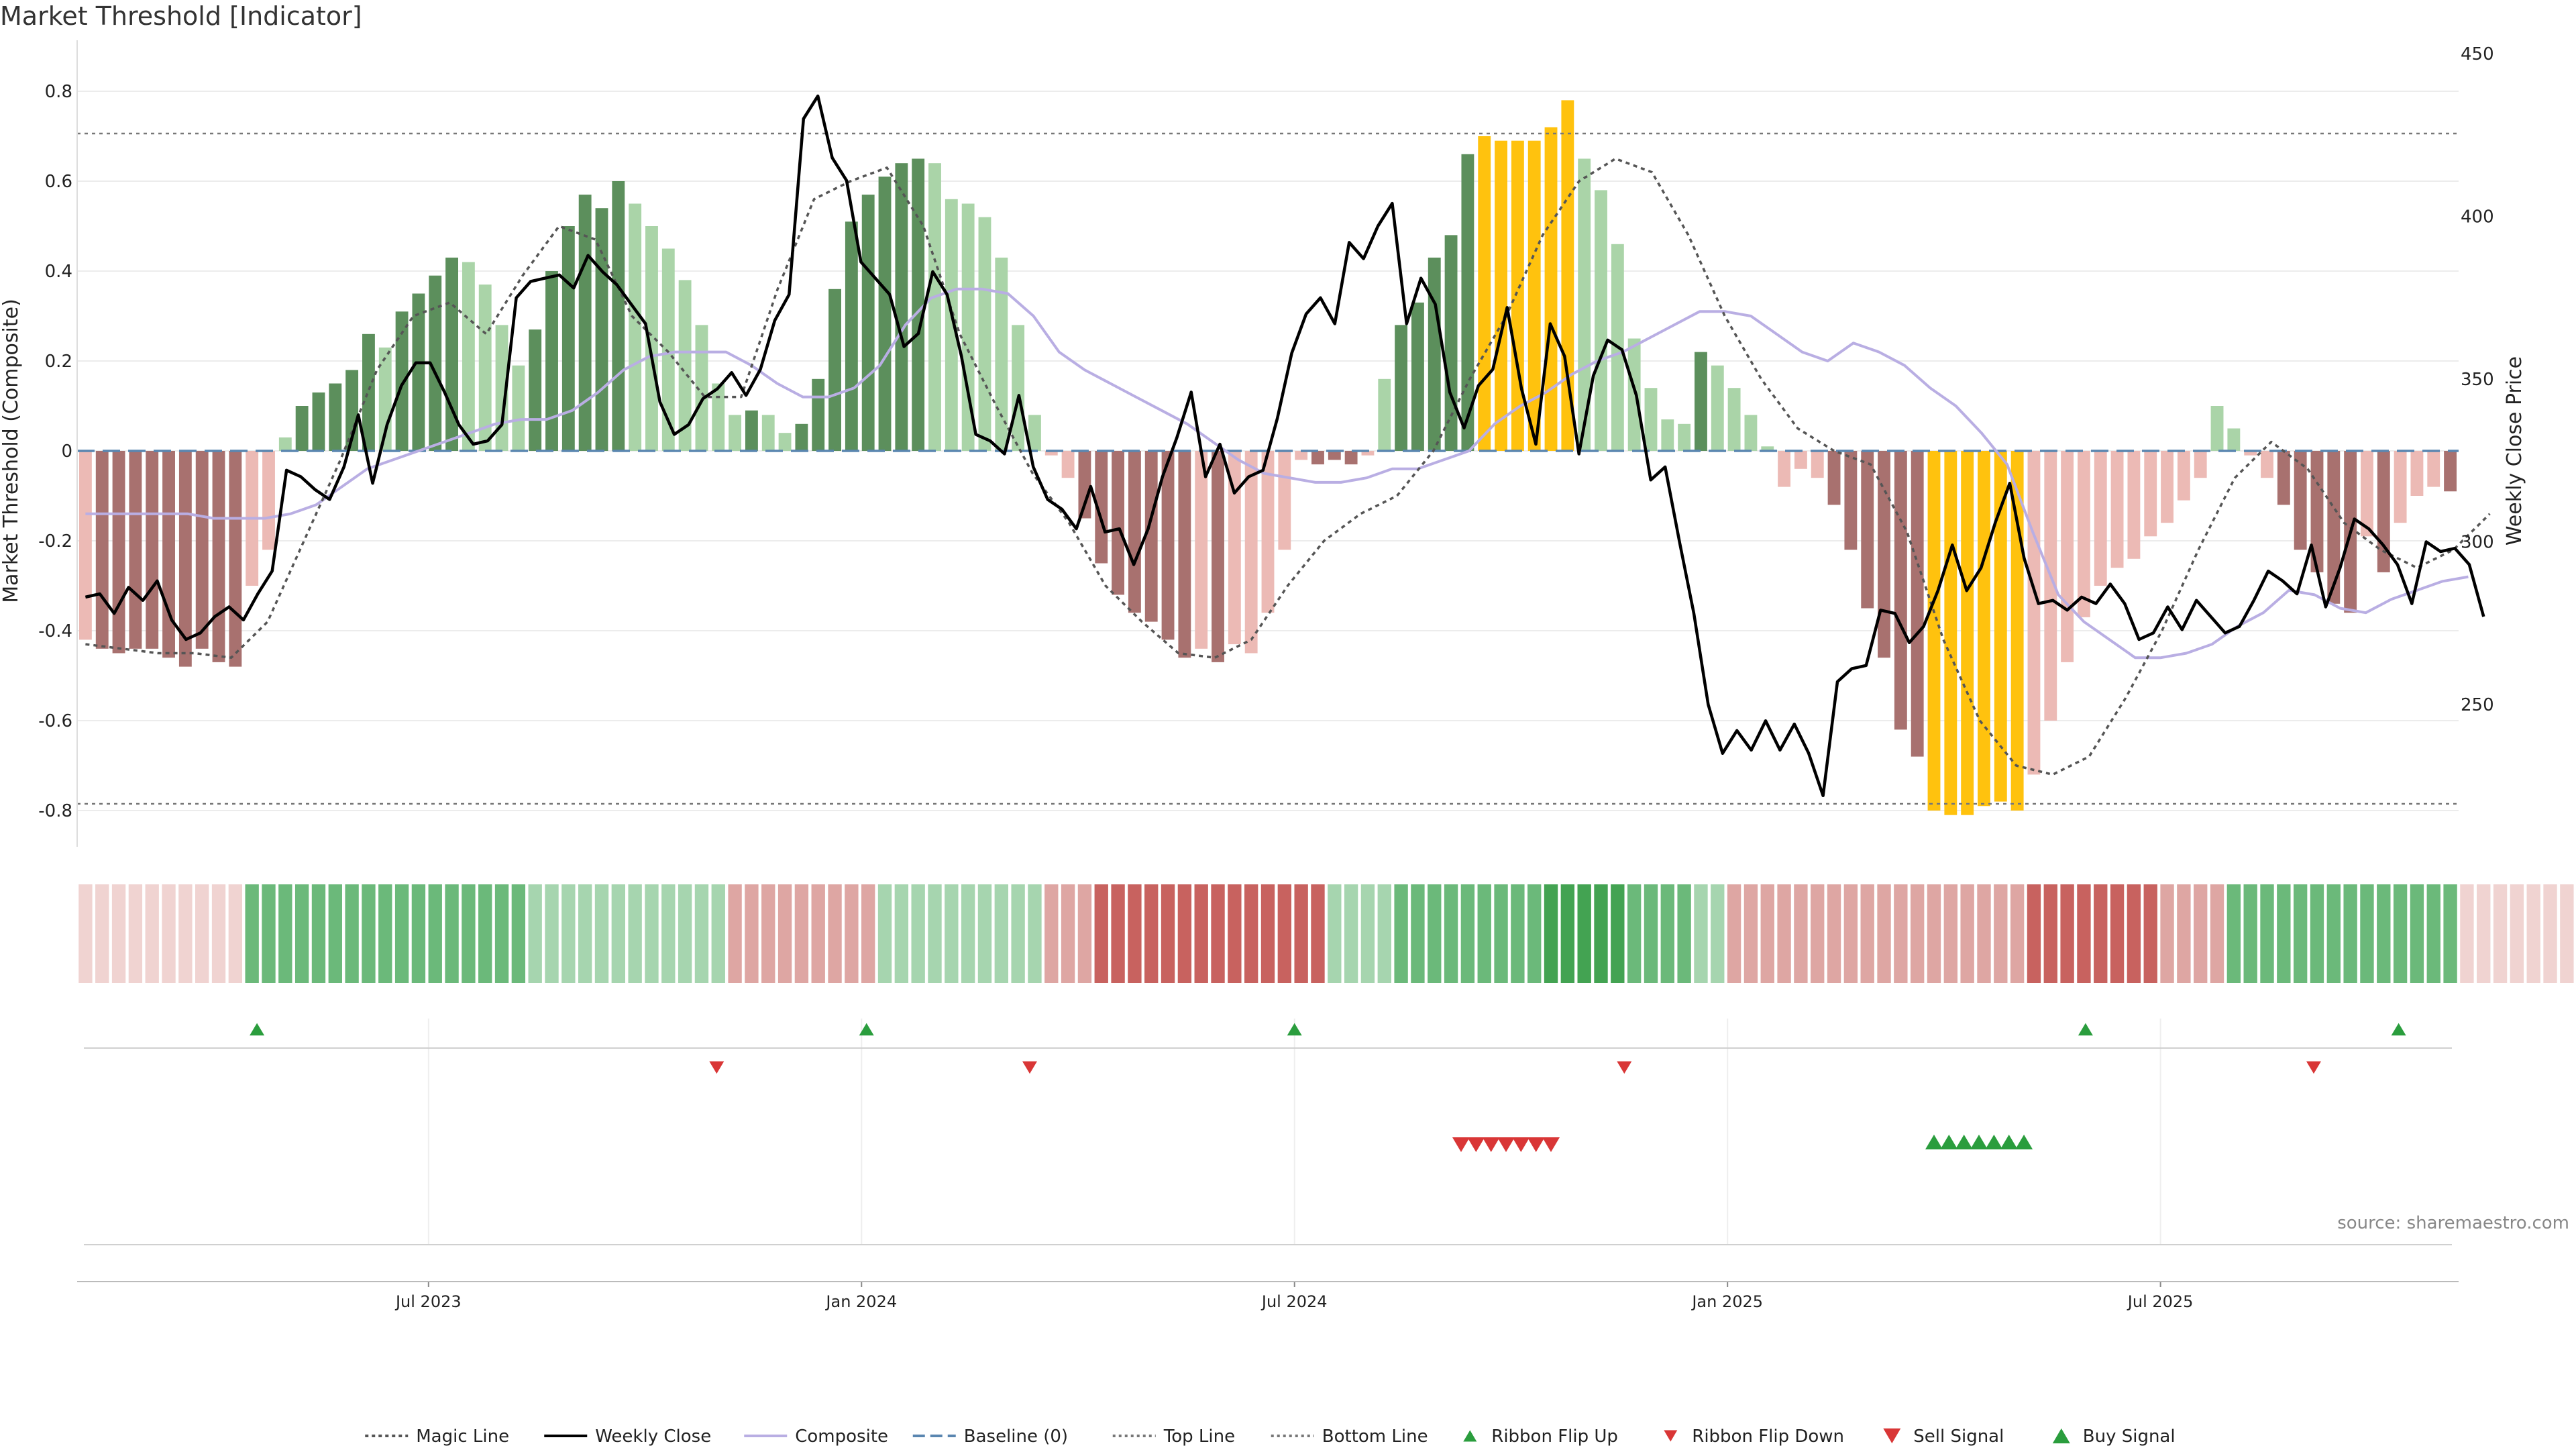 This screenshot has width=2576, height=1452. I want to click on ribbon-flip-down-marker, so click(1624, 1067).